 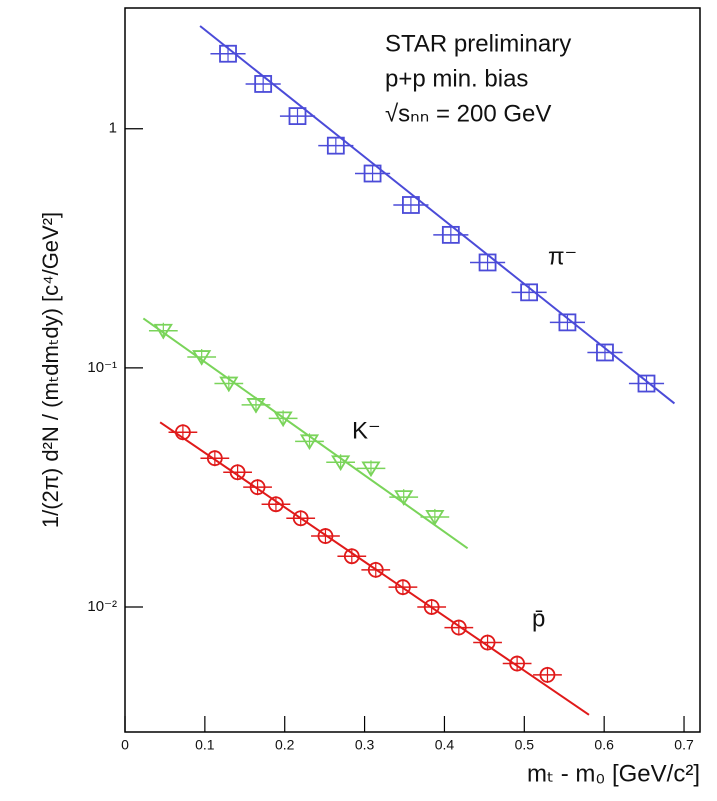 I want to click on x-tick-label: 0.4, so click(x=445, y=745).